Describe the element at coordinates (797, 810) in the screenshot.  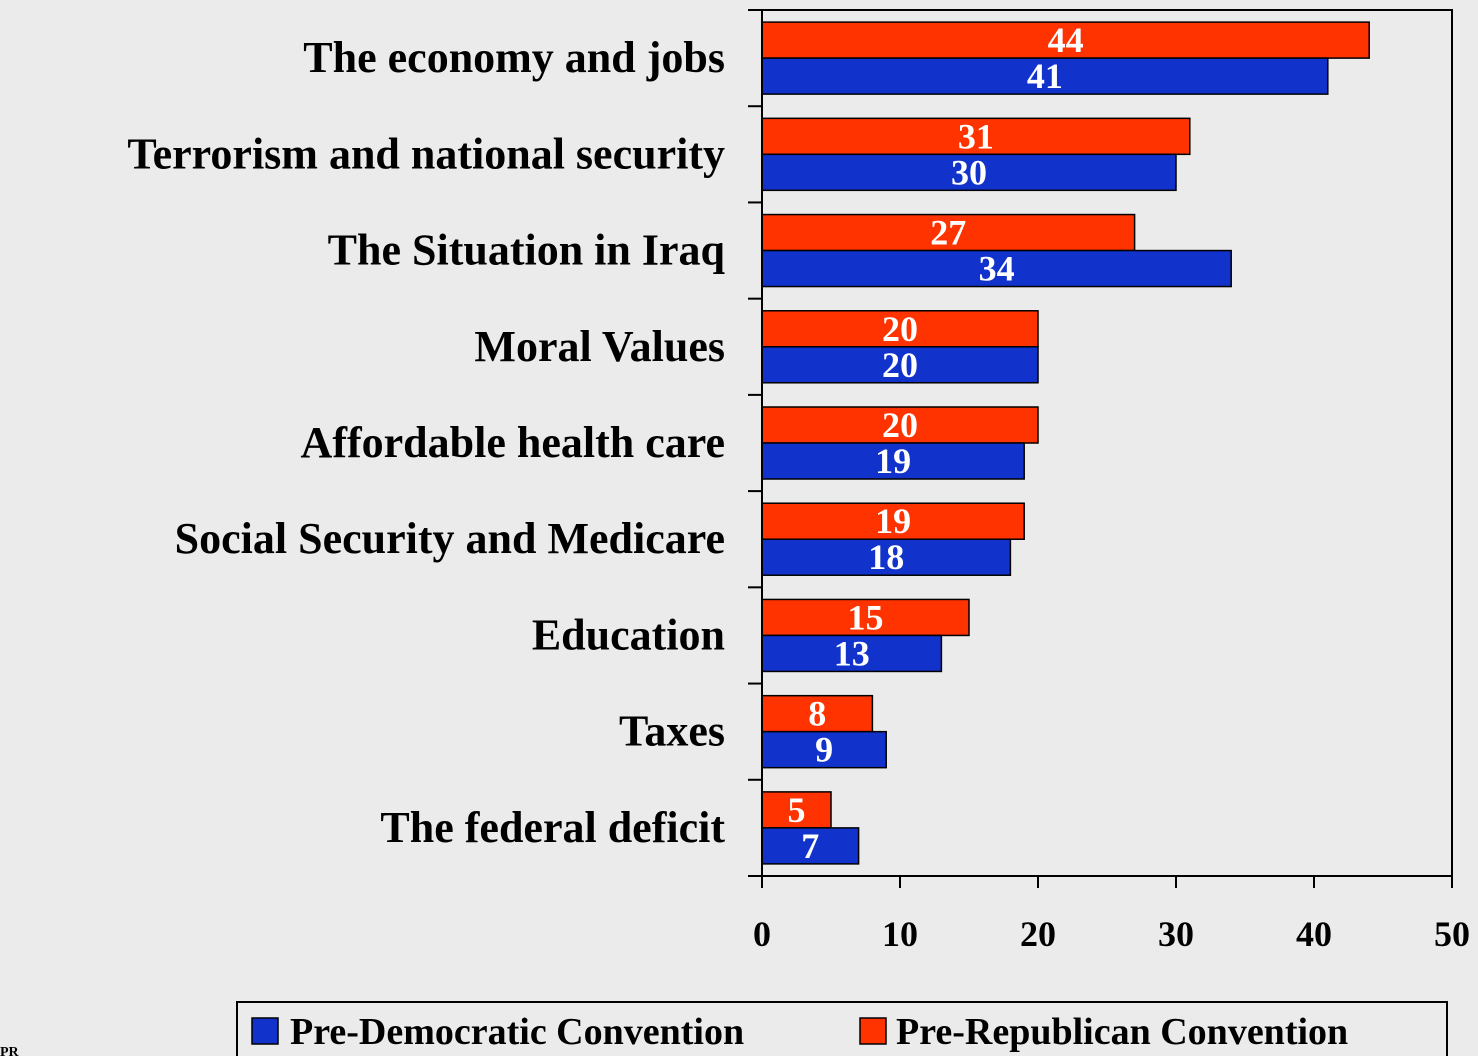
I see `bar-value-label: 5` at that location.